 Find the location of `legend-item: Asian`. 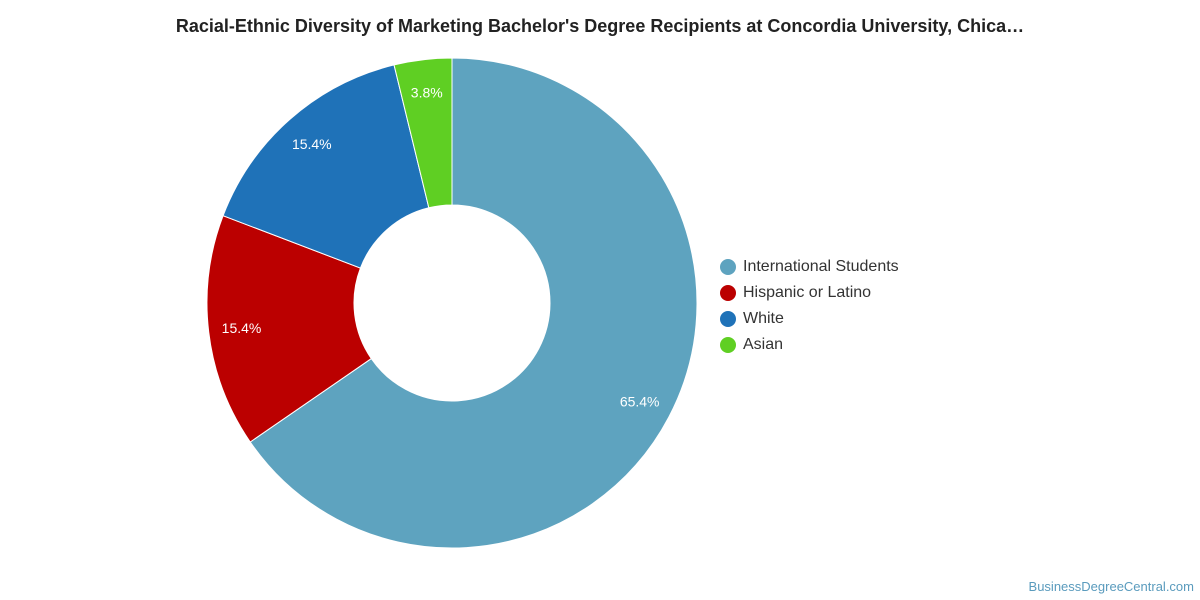

legend-item: Asian is located at coordinates (809, 345).